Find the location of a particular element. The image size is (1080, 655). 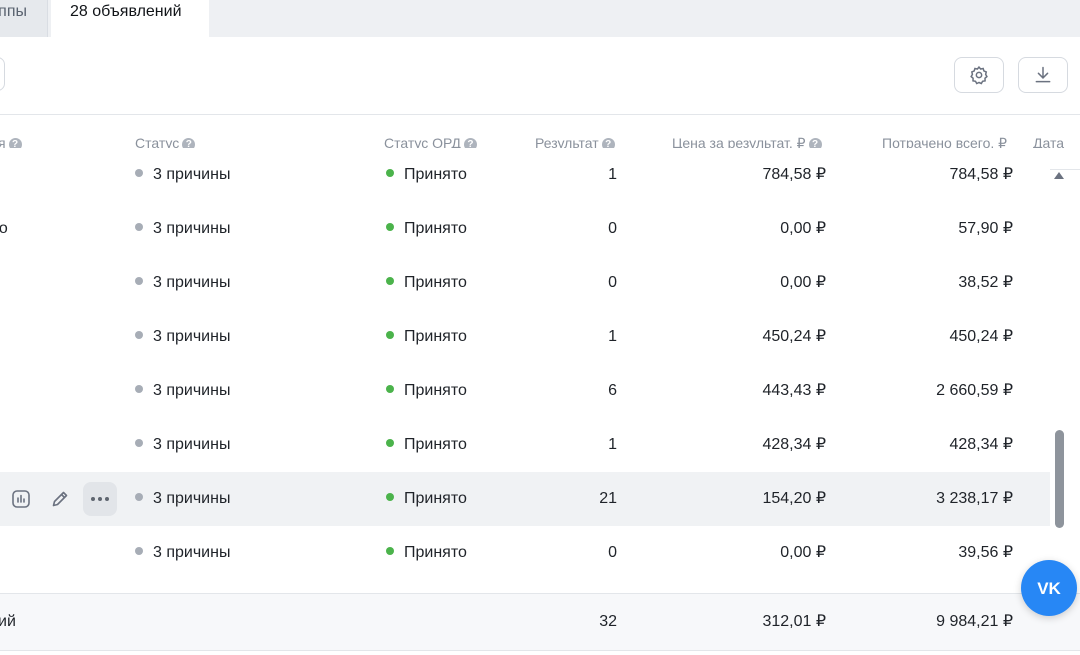

header-date: Дата is located at coordinates (1048, 142).